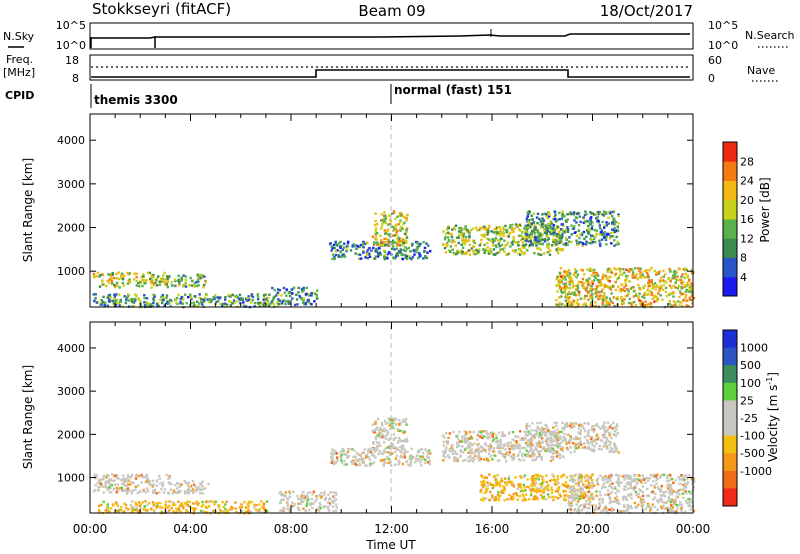 The height and width of the screenshot is (554, 800). What do you see at coordinates (756, 471) in the screenshot?
I see `velocity-colorbar-tick: -1000` at bounding box center [756, 471].